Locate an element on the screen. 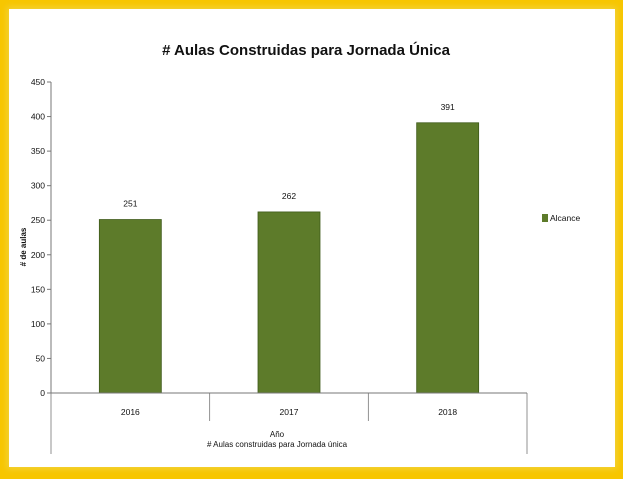 Image resolution: width=623 pixels, height=479 pixels. data-label-2016: 251 is located at coordinates (130, 204).